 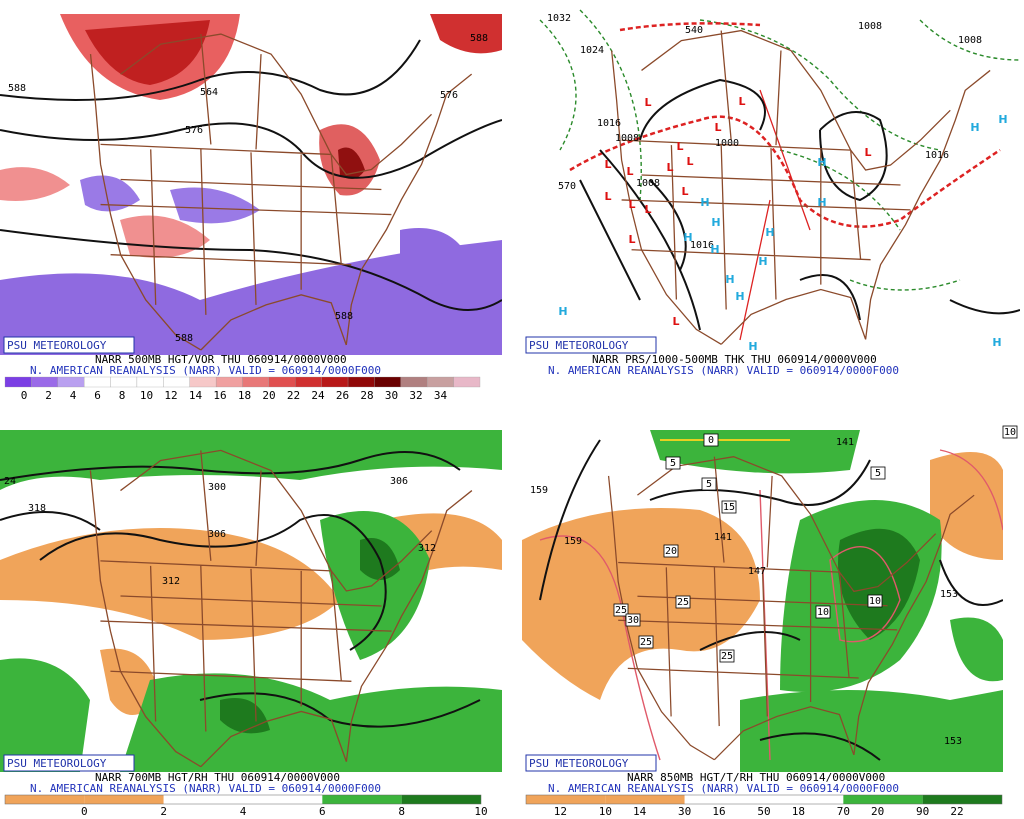 I want to click on colorbar-label: 32, so click(x=415, y=395).